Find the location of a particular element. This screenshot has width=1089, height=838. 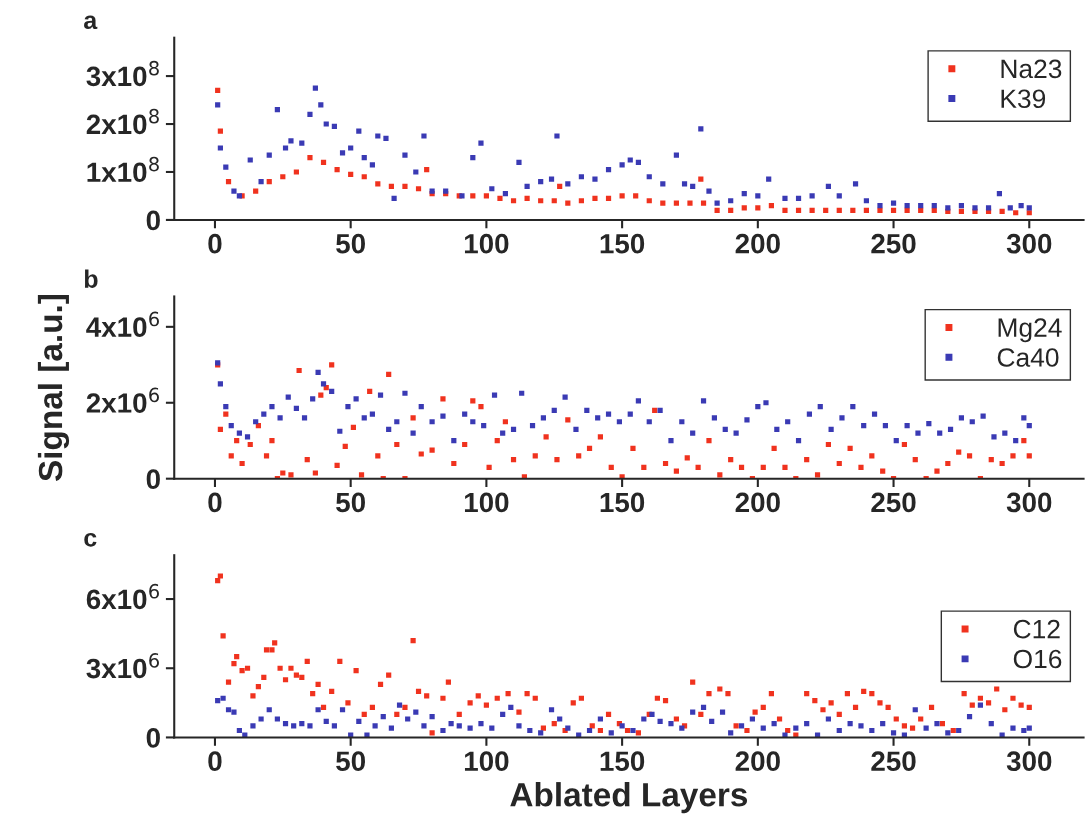

legend-label: Ca40 is located at coordinates (1028, 357).